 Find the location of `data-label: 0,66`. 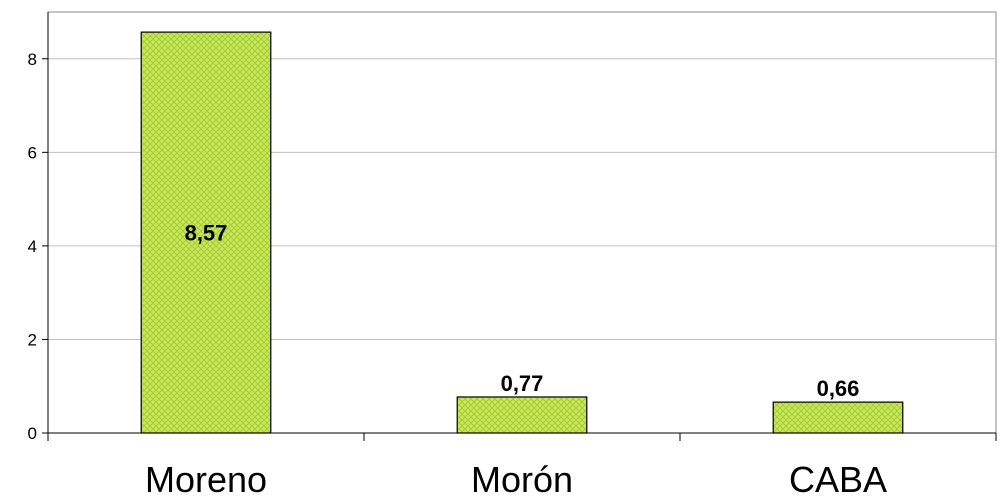

data-label: 0,66 is located at coordinates (838, 388).